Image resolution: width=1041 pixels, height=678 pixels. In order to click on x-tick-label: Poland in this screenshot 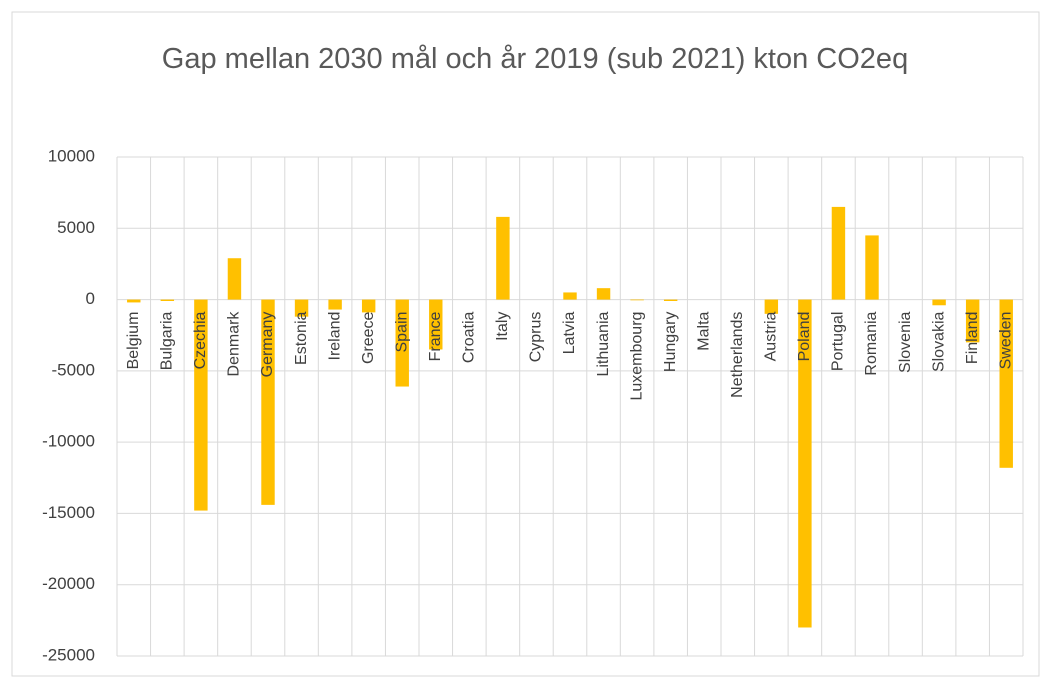, I will do `click(804, 337)`.